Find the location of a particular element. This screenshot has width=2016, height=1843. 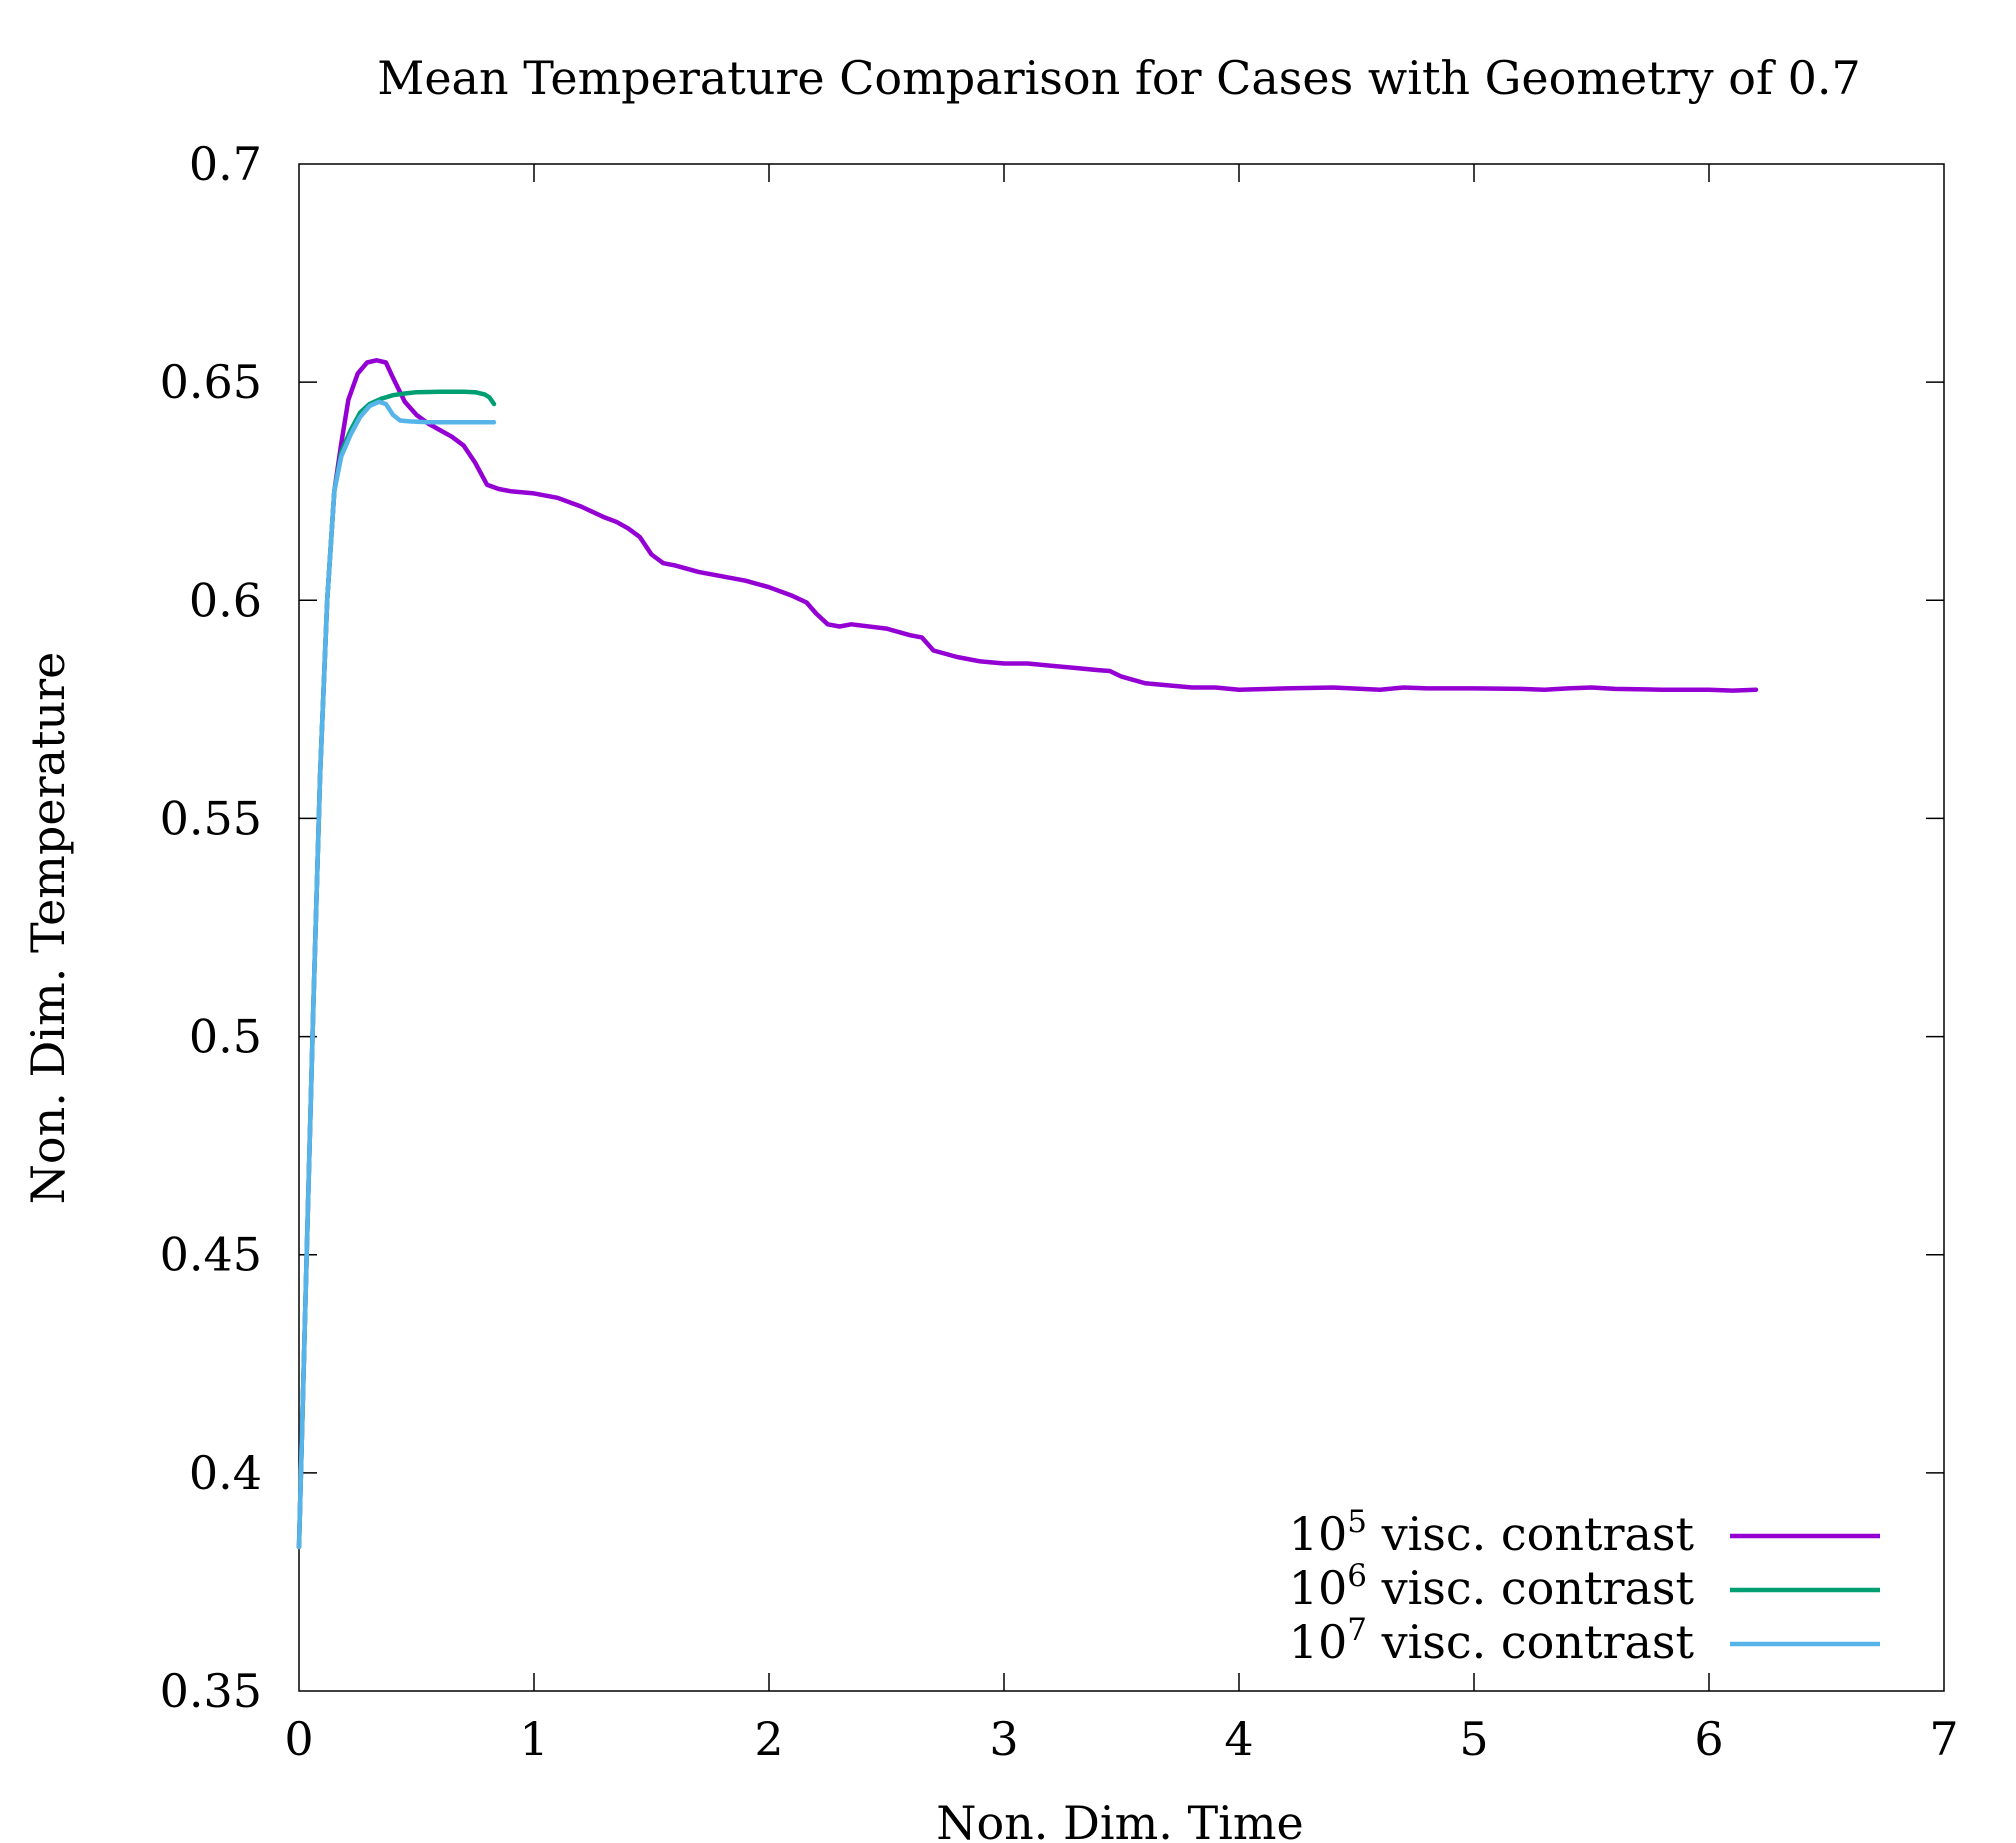

y-tick-label: 0.45 is located at coordinates (211, 1255).